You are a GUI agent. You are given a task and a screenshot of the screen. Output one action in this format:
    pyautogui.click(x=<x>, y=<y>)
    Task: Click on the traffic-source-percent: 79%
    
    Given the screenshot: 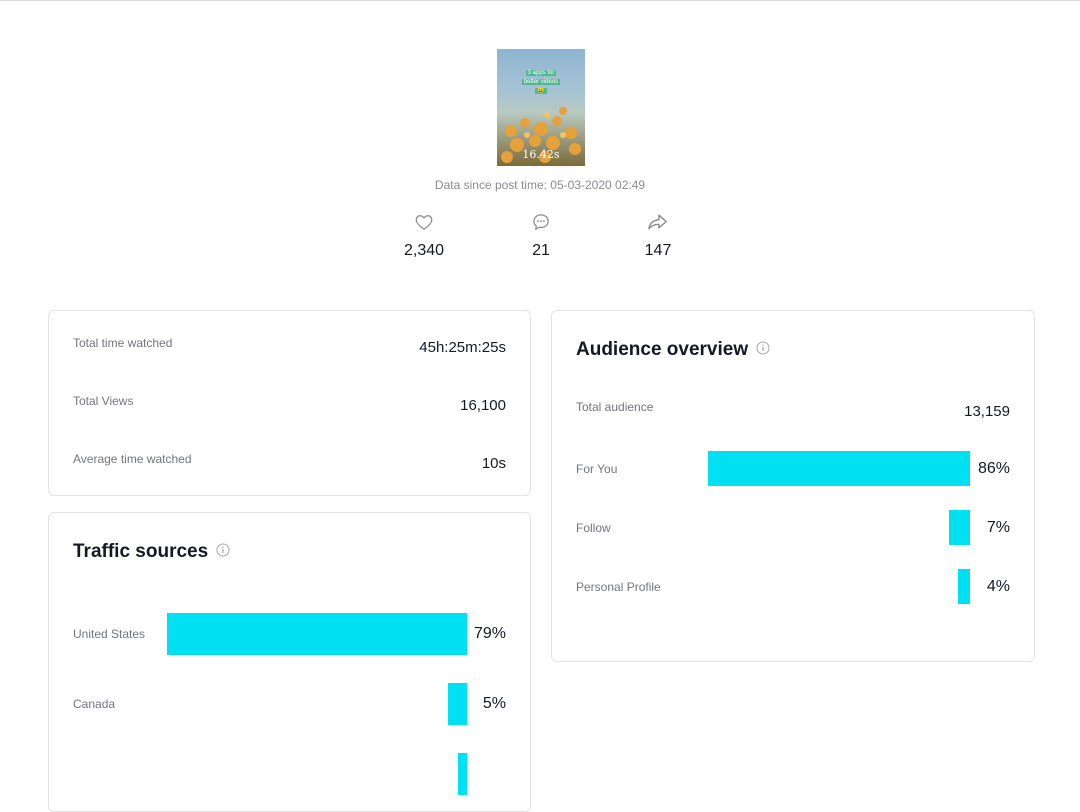 What is the action you would take?
    pyautogui.click(x=489, y=633)
    